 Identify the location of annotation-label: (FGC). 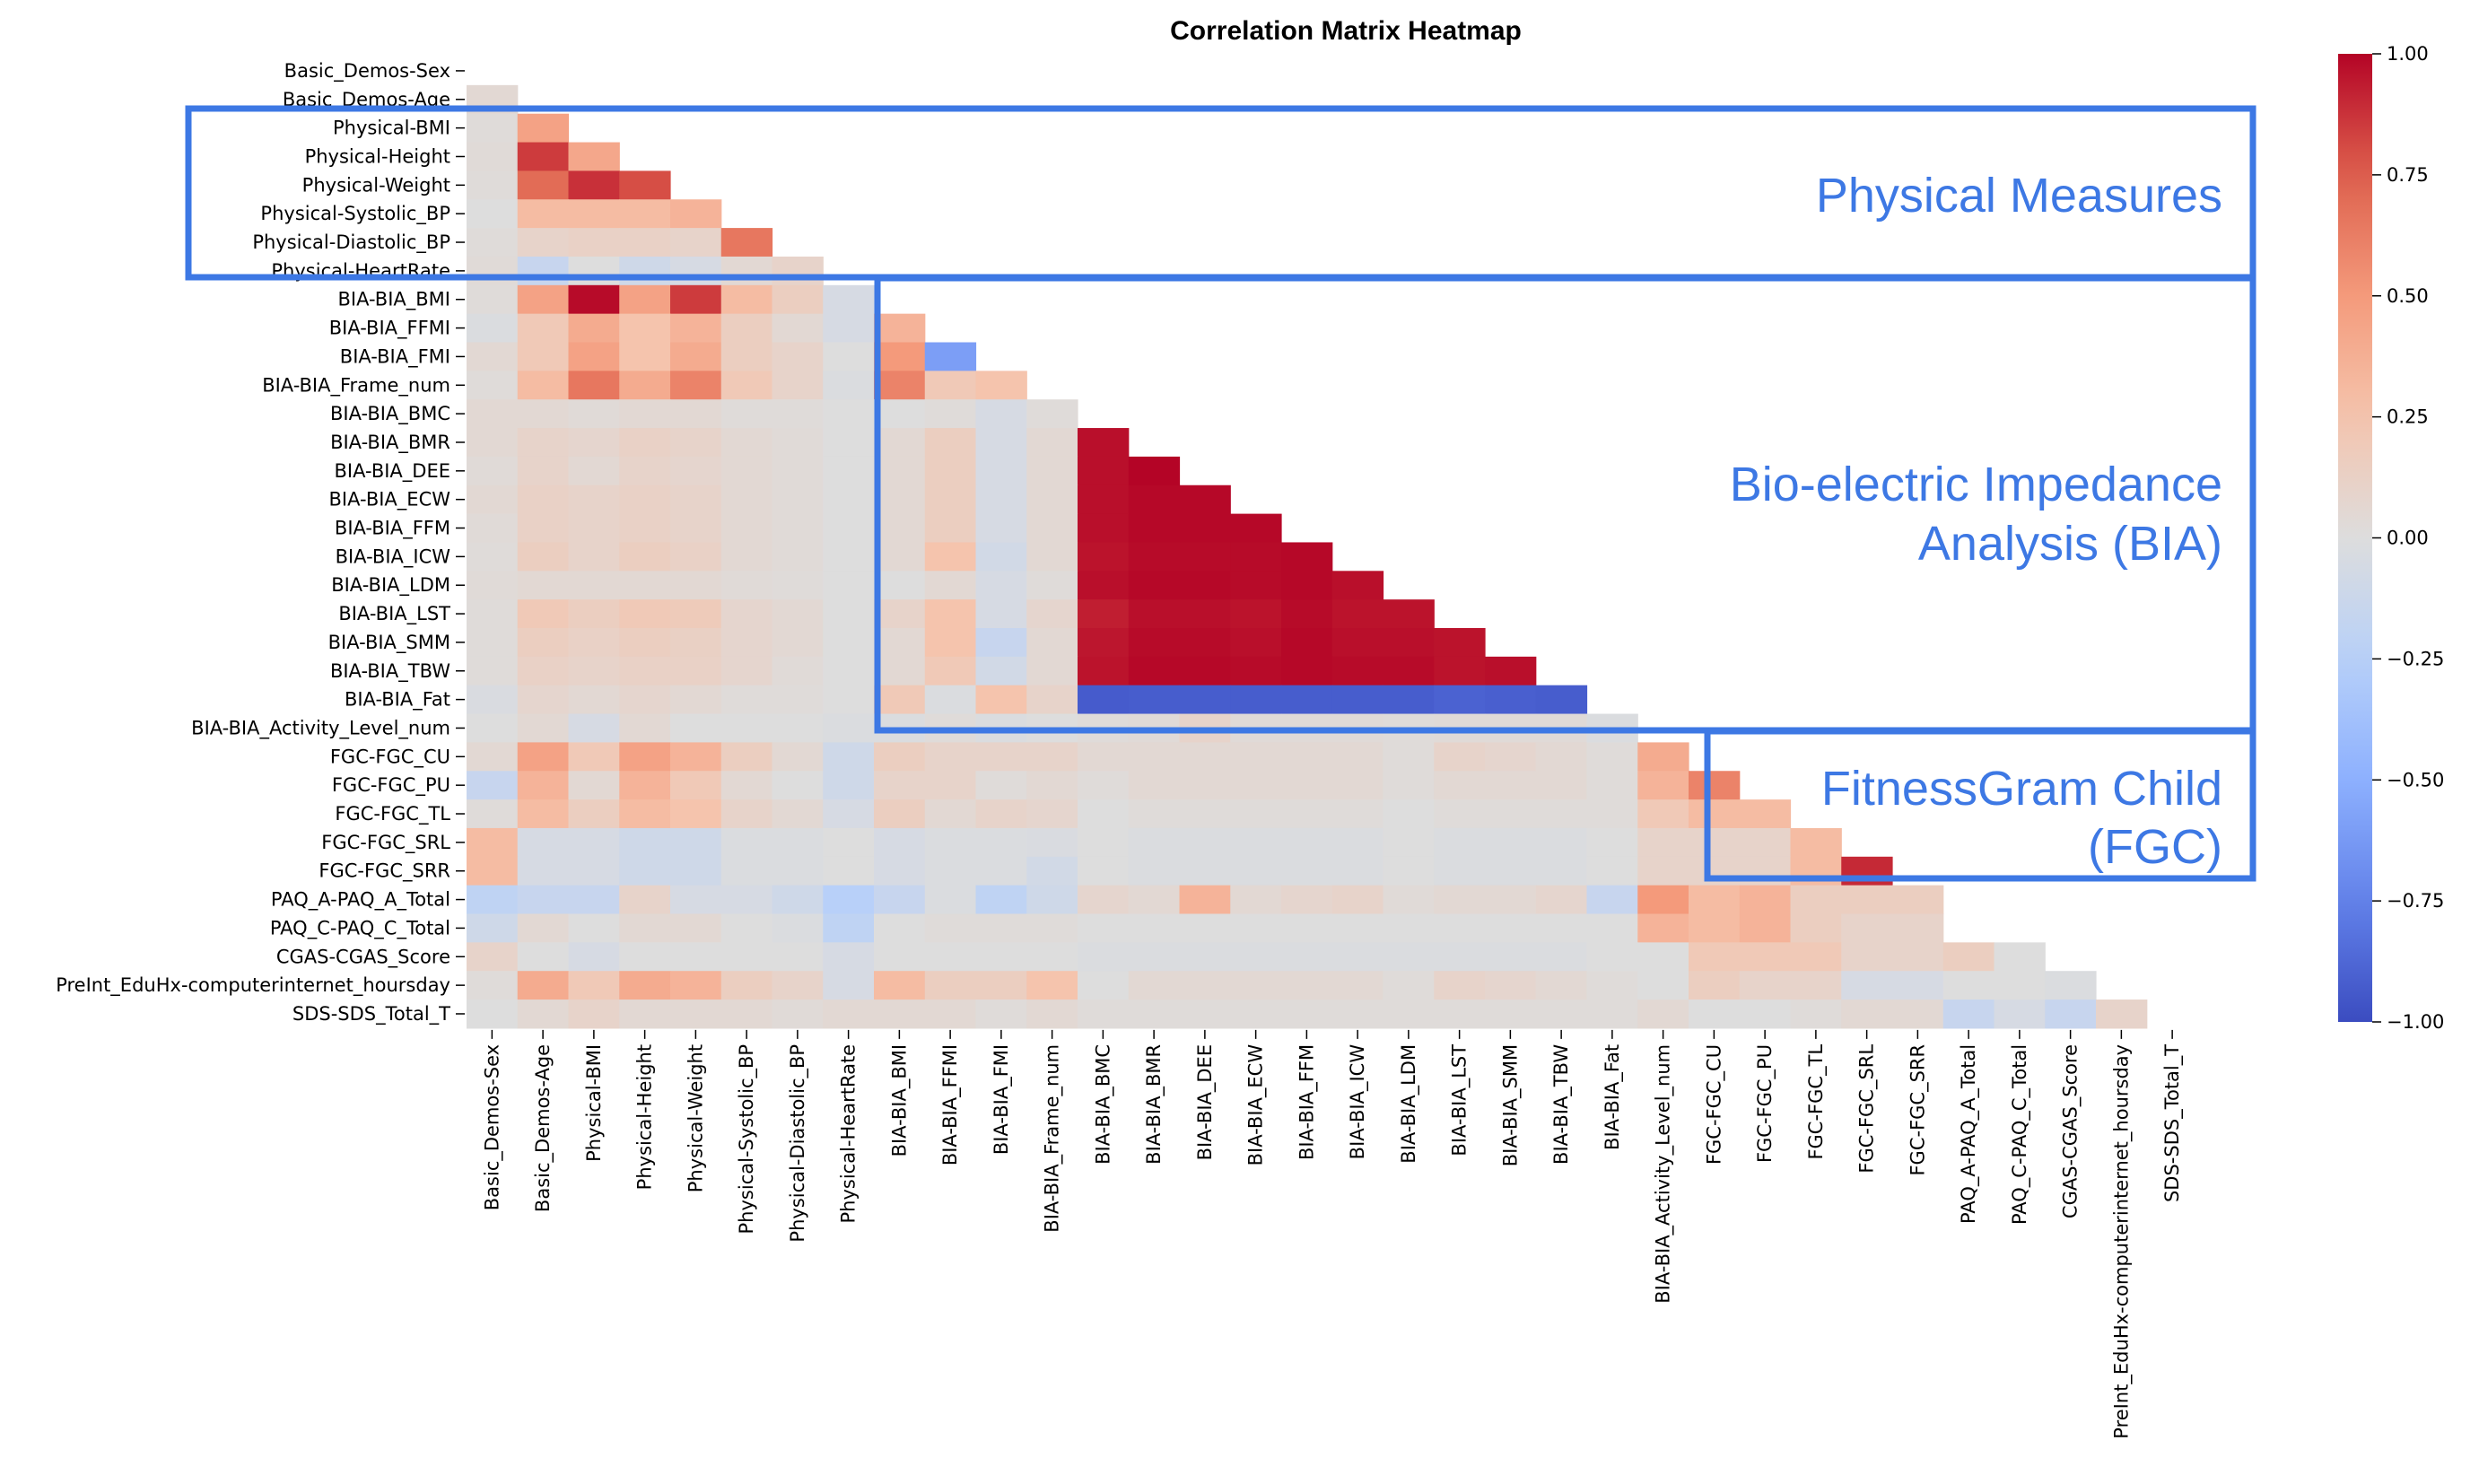
(2155, 847).